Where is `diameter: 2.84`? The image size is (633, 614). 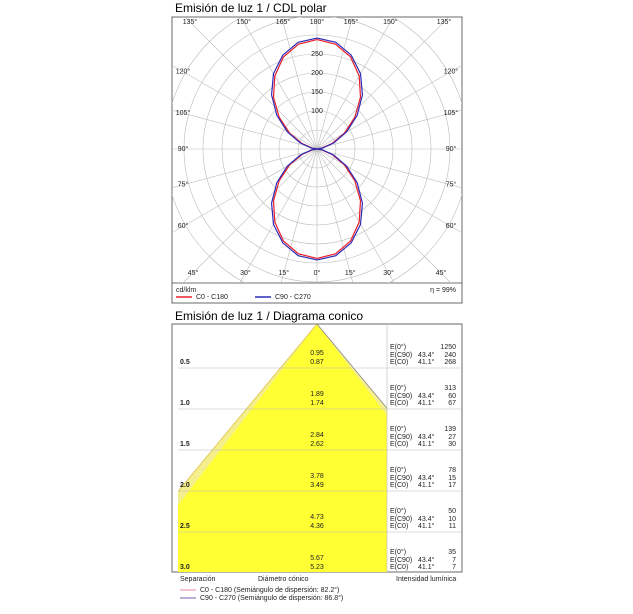
diameter: 2.84 is located at coordinates (317, 435).